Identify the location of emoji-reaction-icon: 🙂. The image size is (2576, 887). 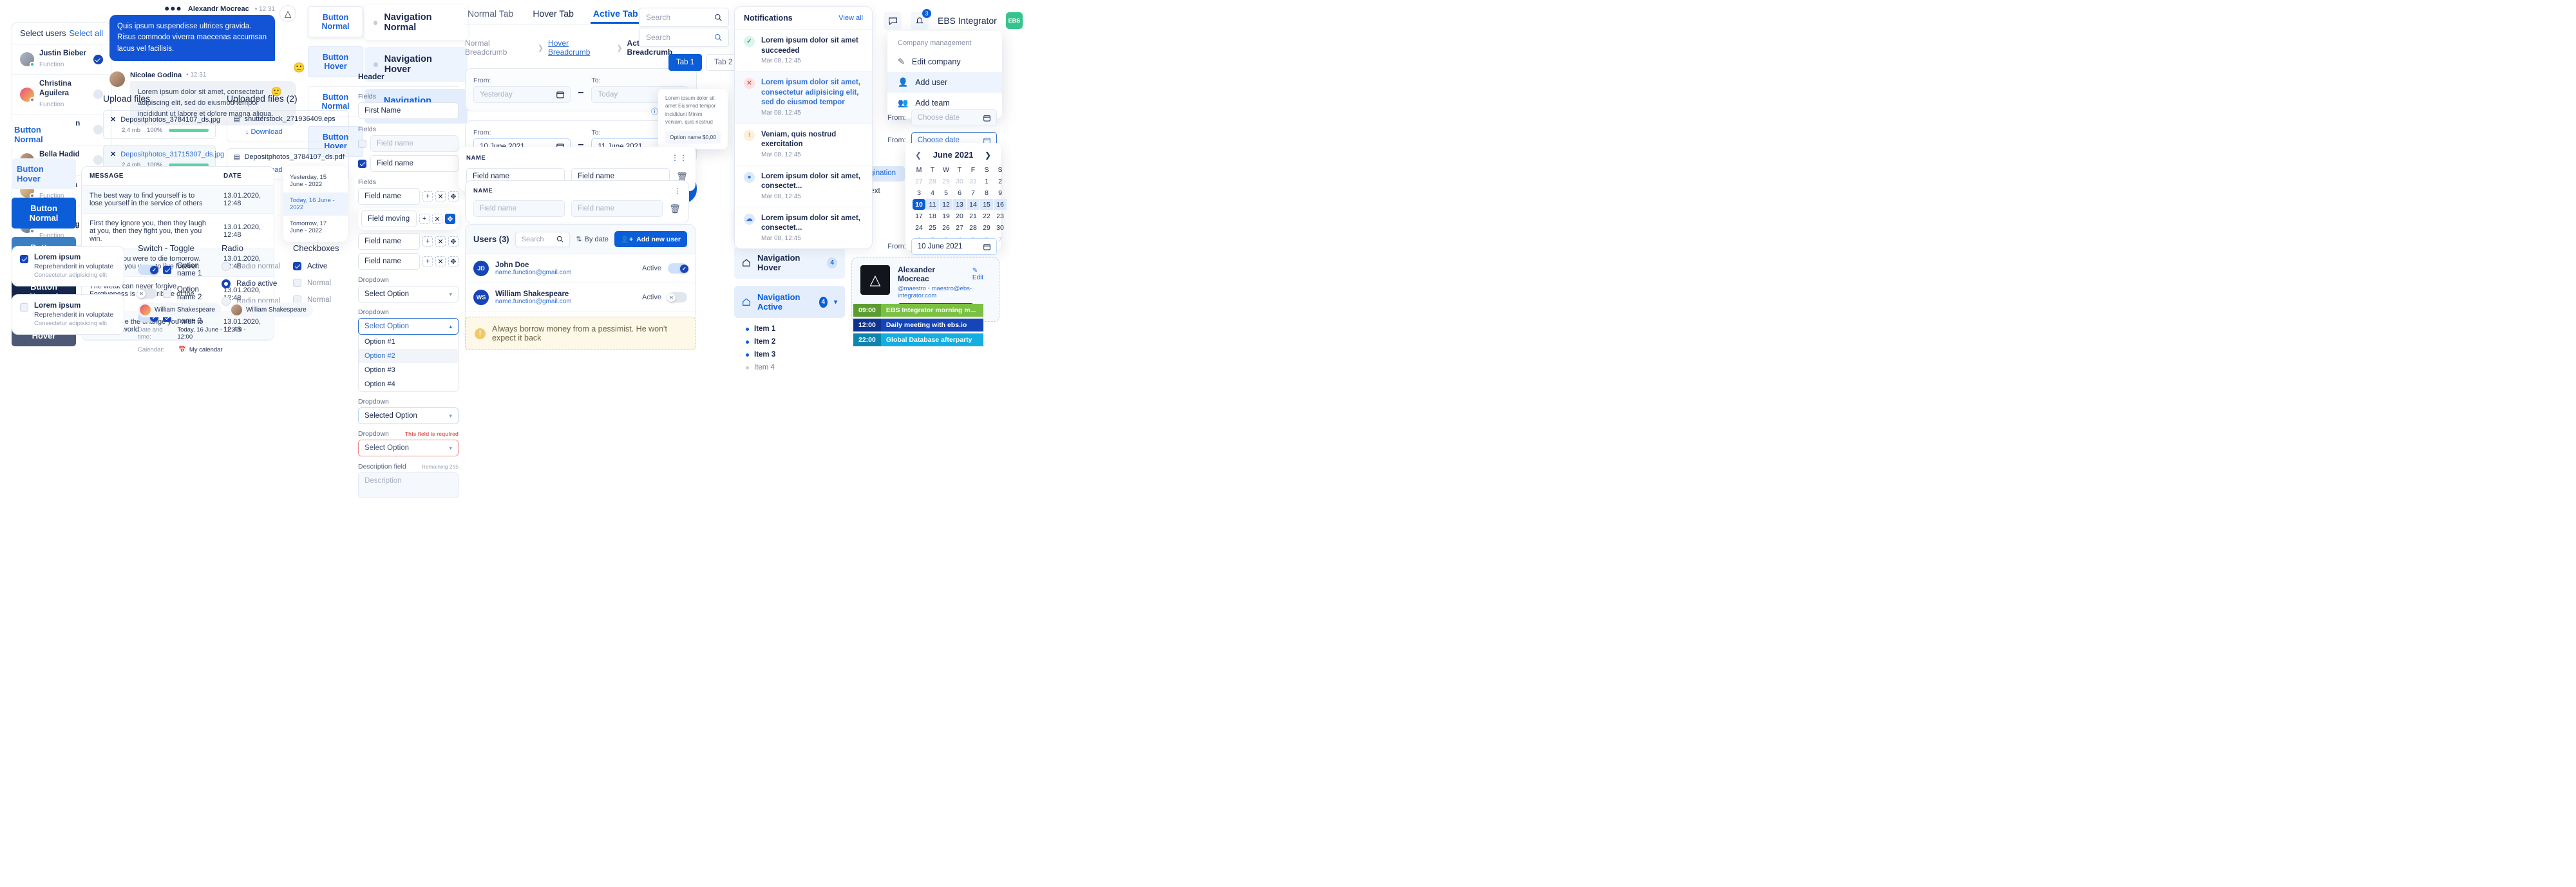
(276, 92).